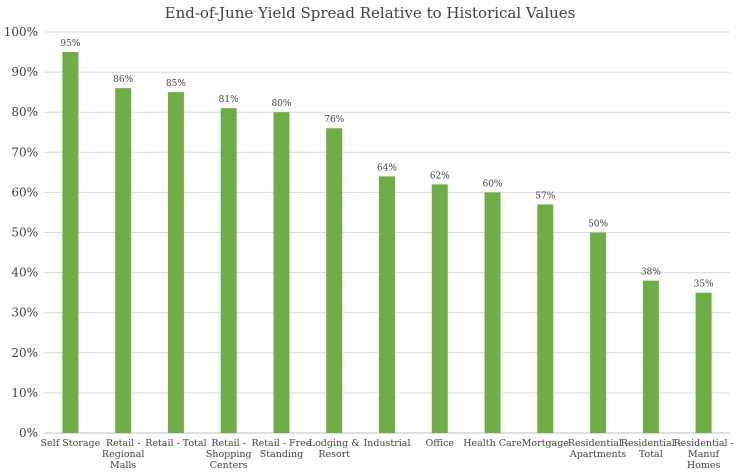 This screenshot has width=740, height=476. I want to click on y-tick-label: 60%, so click(24, 192).